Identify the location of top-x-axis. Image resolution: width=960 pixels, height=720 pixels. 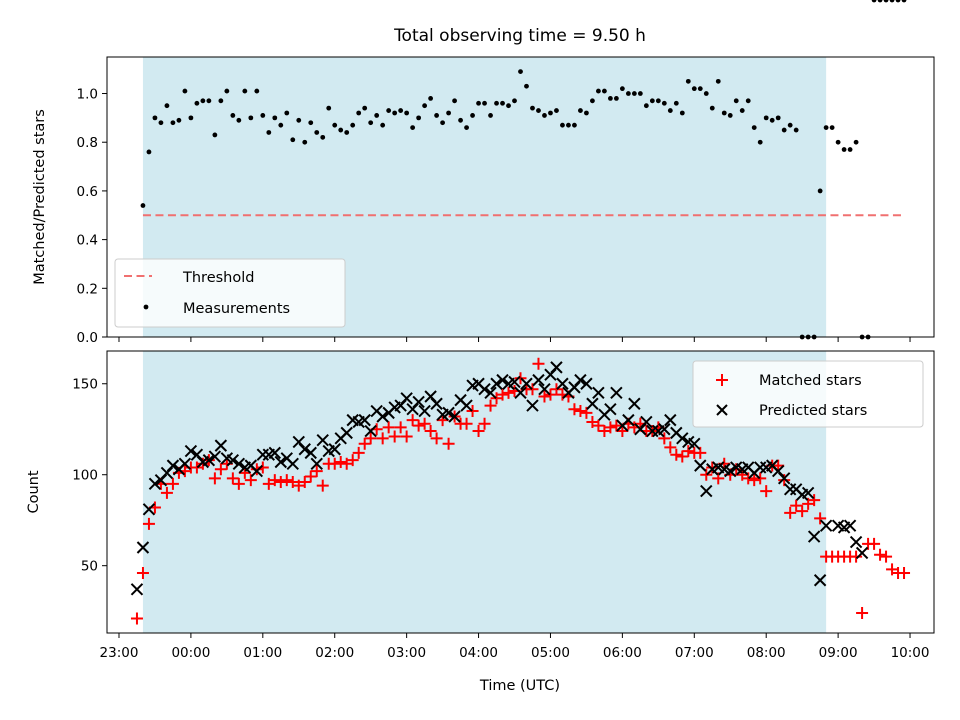
(514, 339).